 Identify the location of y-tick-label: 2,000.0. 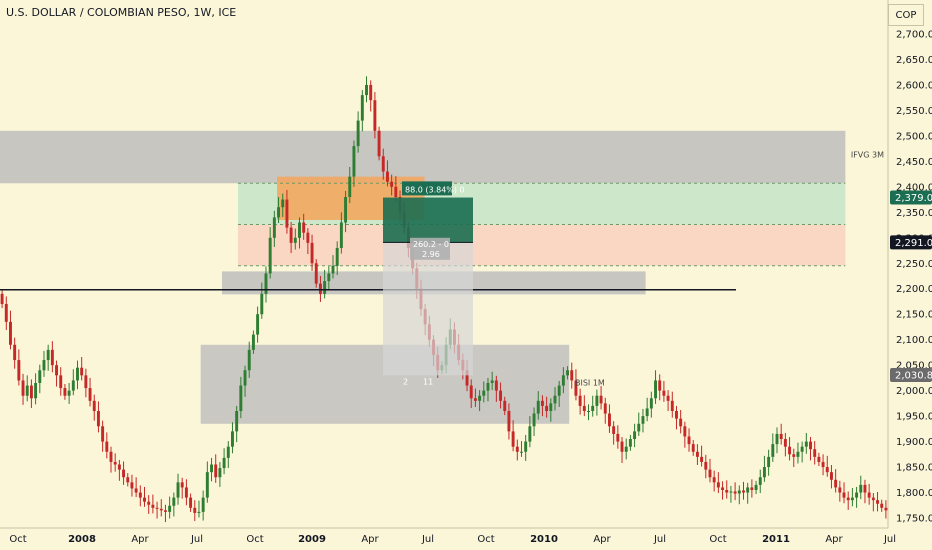
(914, 391).